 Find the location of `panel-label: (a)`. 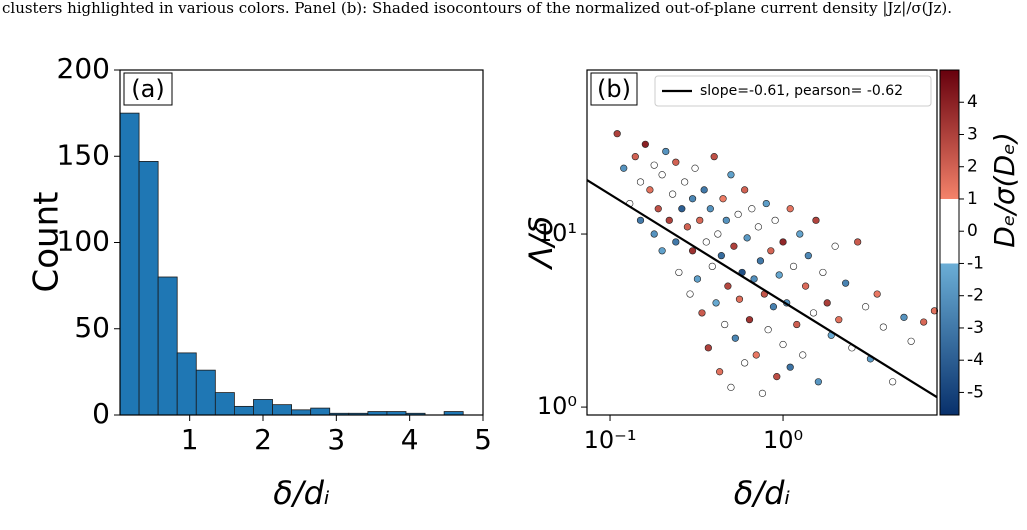

panel-label: (a) is located at coordinates (147, 89).